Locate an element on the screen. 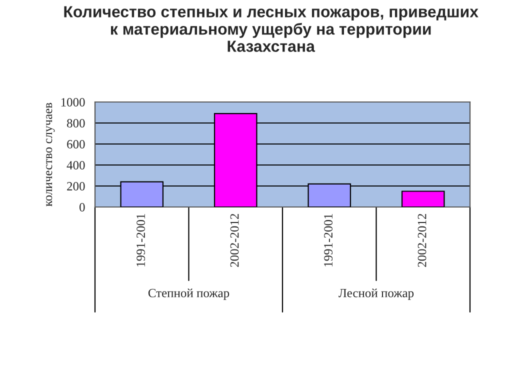  y-tick-label: 0 is located at coordinates (82, 207).